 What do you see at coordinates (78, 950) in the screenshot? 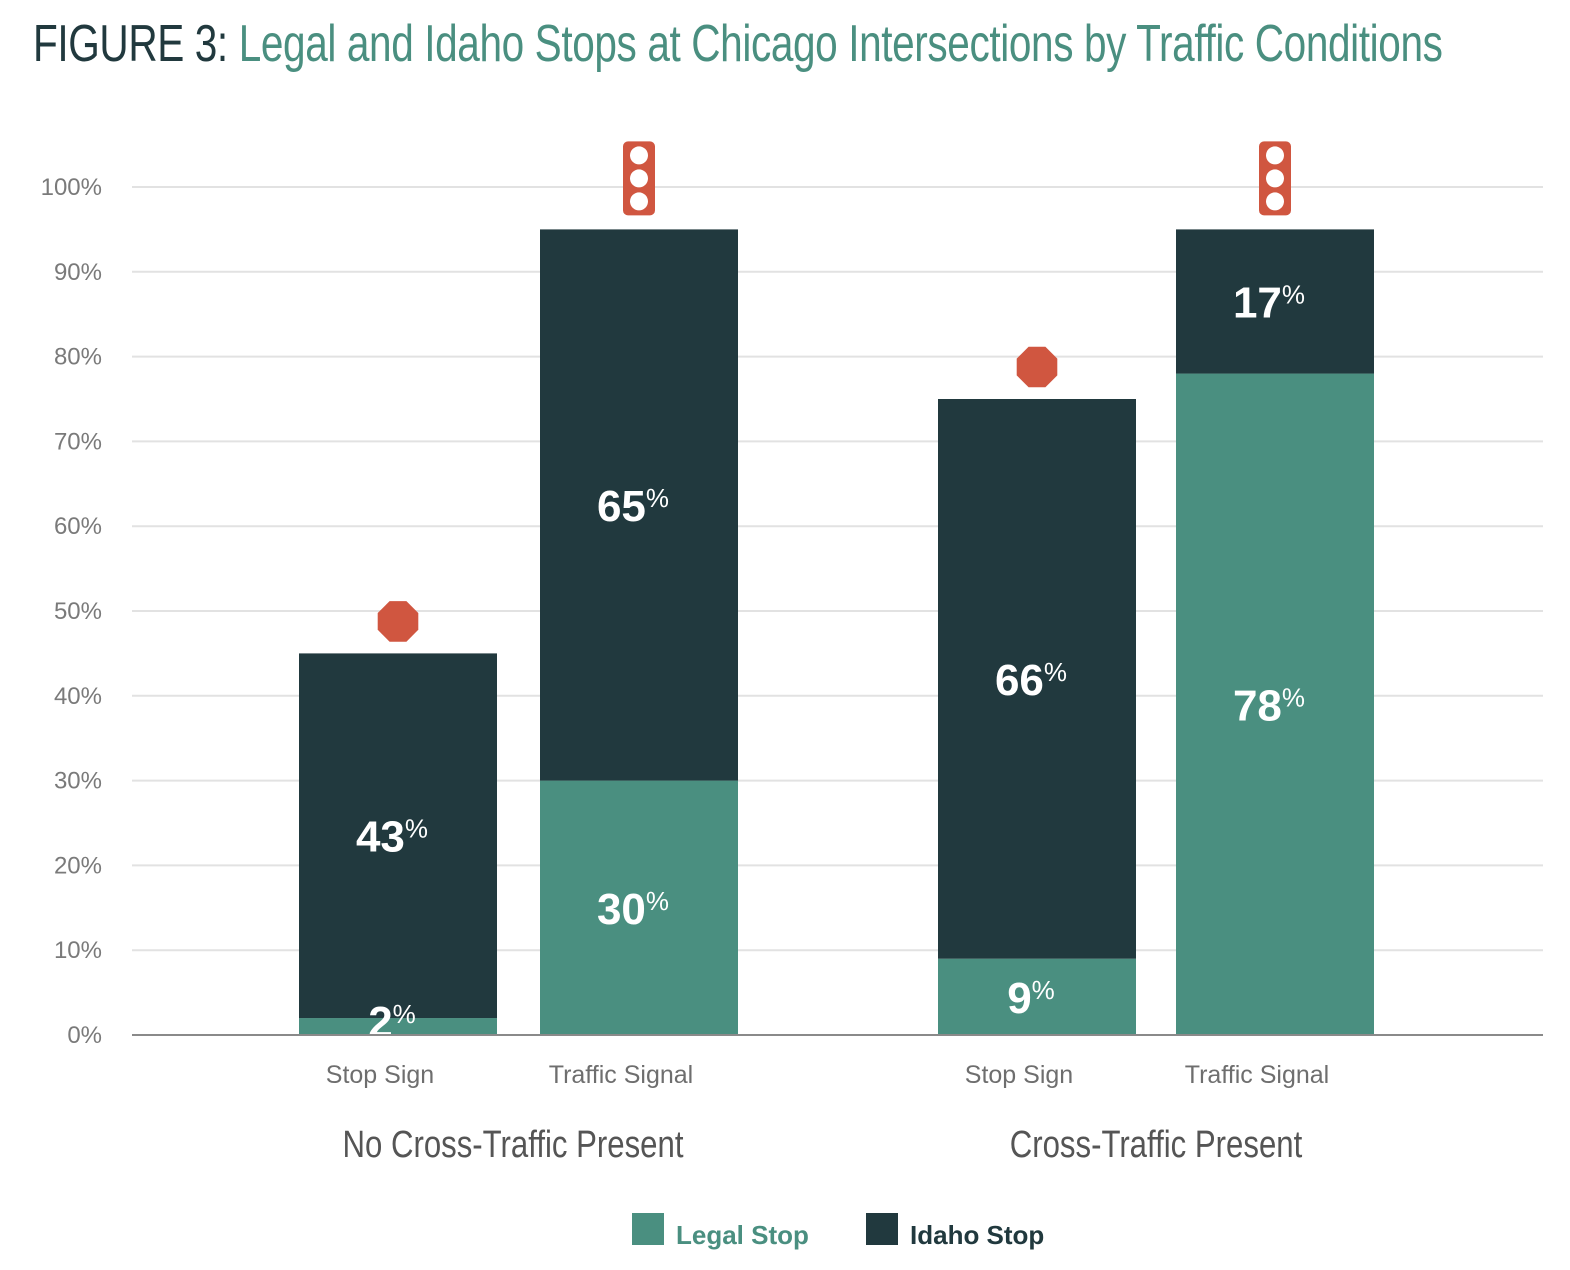
I see `y-tick-label: 10%` at bounding box center [78, 950].